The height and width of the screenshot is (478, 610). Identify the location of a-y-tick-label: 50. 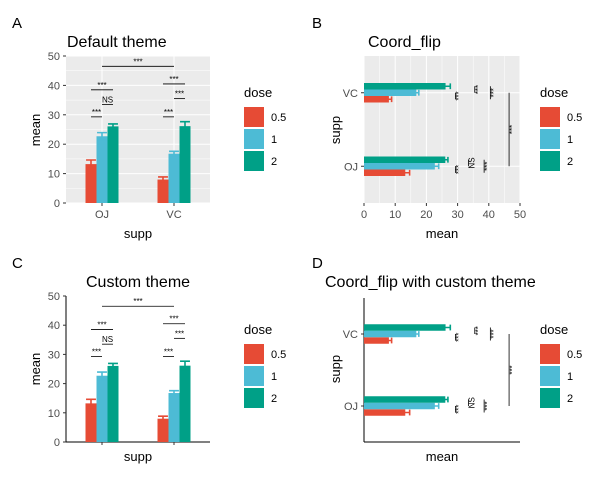
(54, 57).